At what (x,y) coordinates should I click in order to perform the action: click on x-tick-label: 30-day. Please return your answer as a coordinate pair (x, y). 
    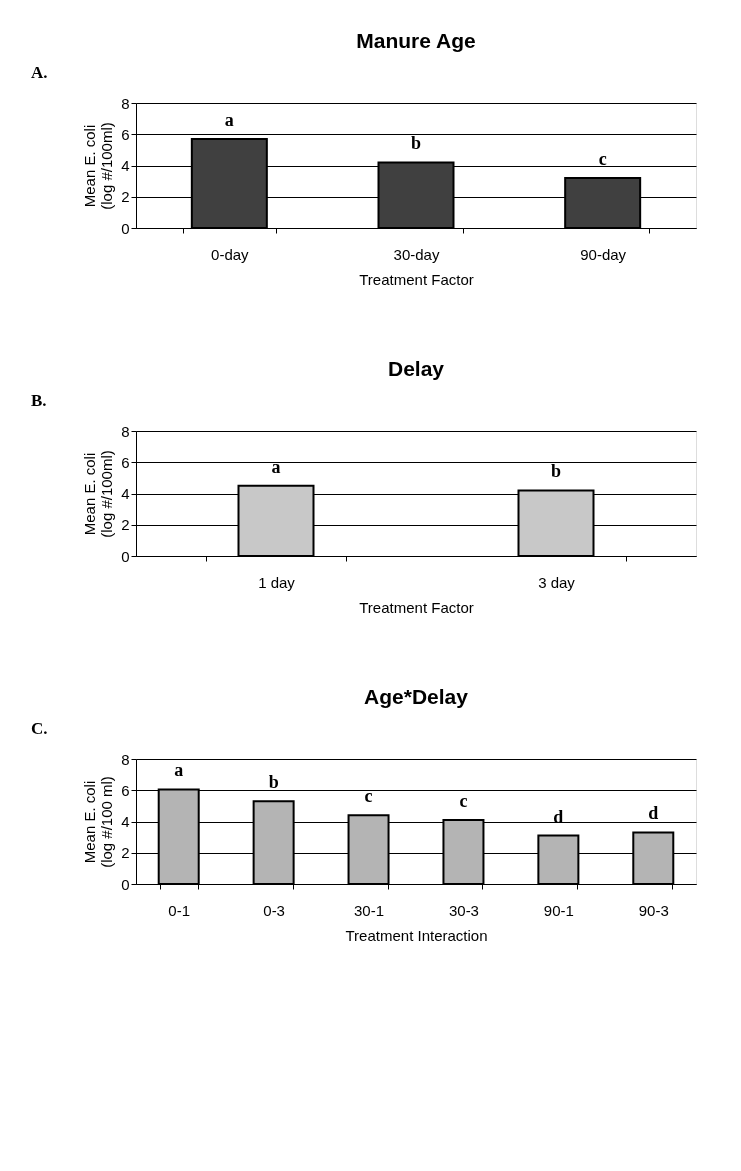
    Looking at the image, I should click on (416, 254).